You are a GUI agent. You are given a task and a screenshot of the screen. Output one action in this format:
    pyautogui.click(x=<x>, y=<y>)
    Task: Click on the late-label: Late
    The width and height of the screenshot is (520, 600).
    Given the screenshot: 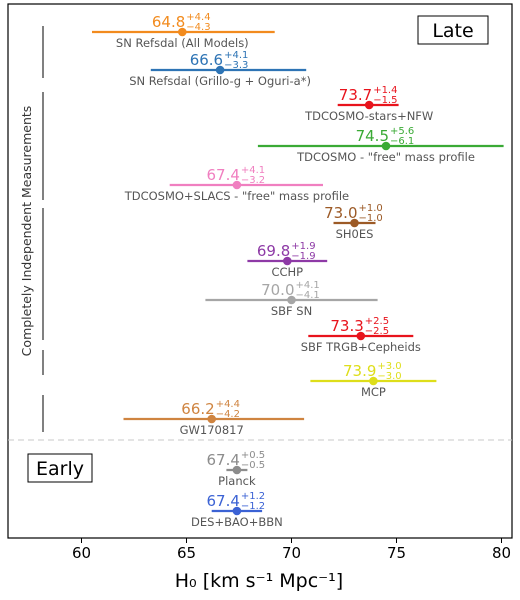 What is the action you would take?
    pyautogui.click(x=452, y=31)
    